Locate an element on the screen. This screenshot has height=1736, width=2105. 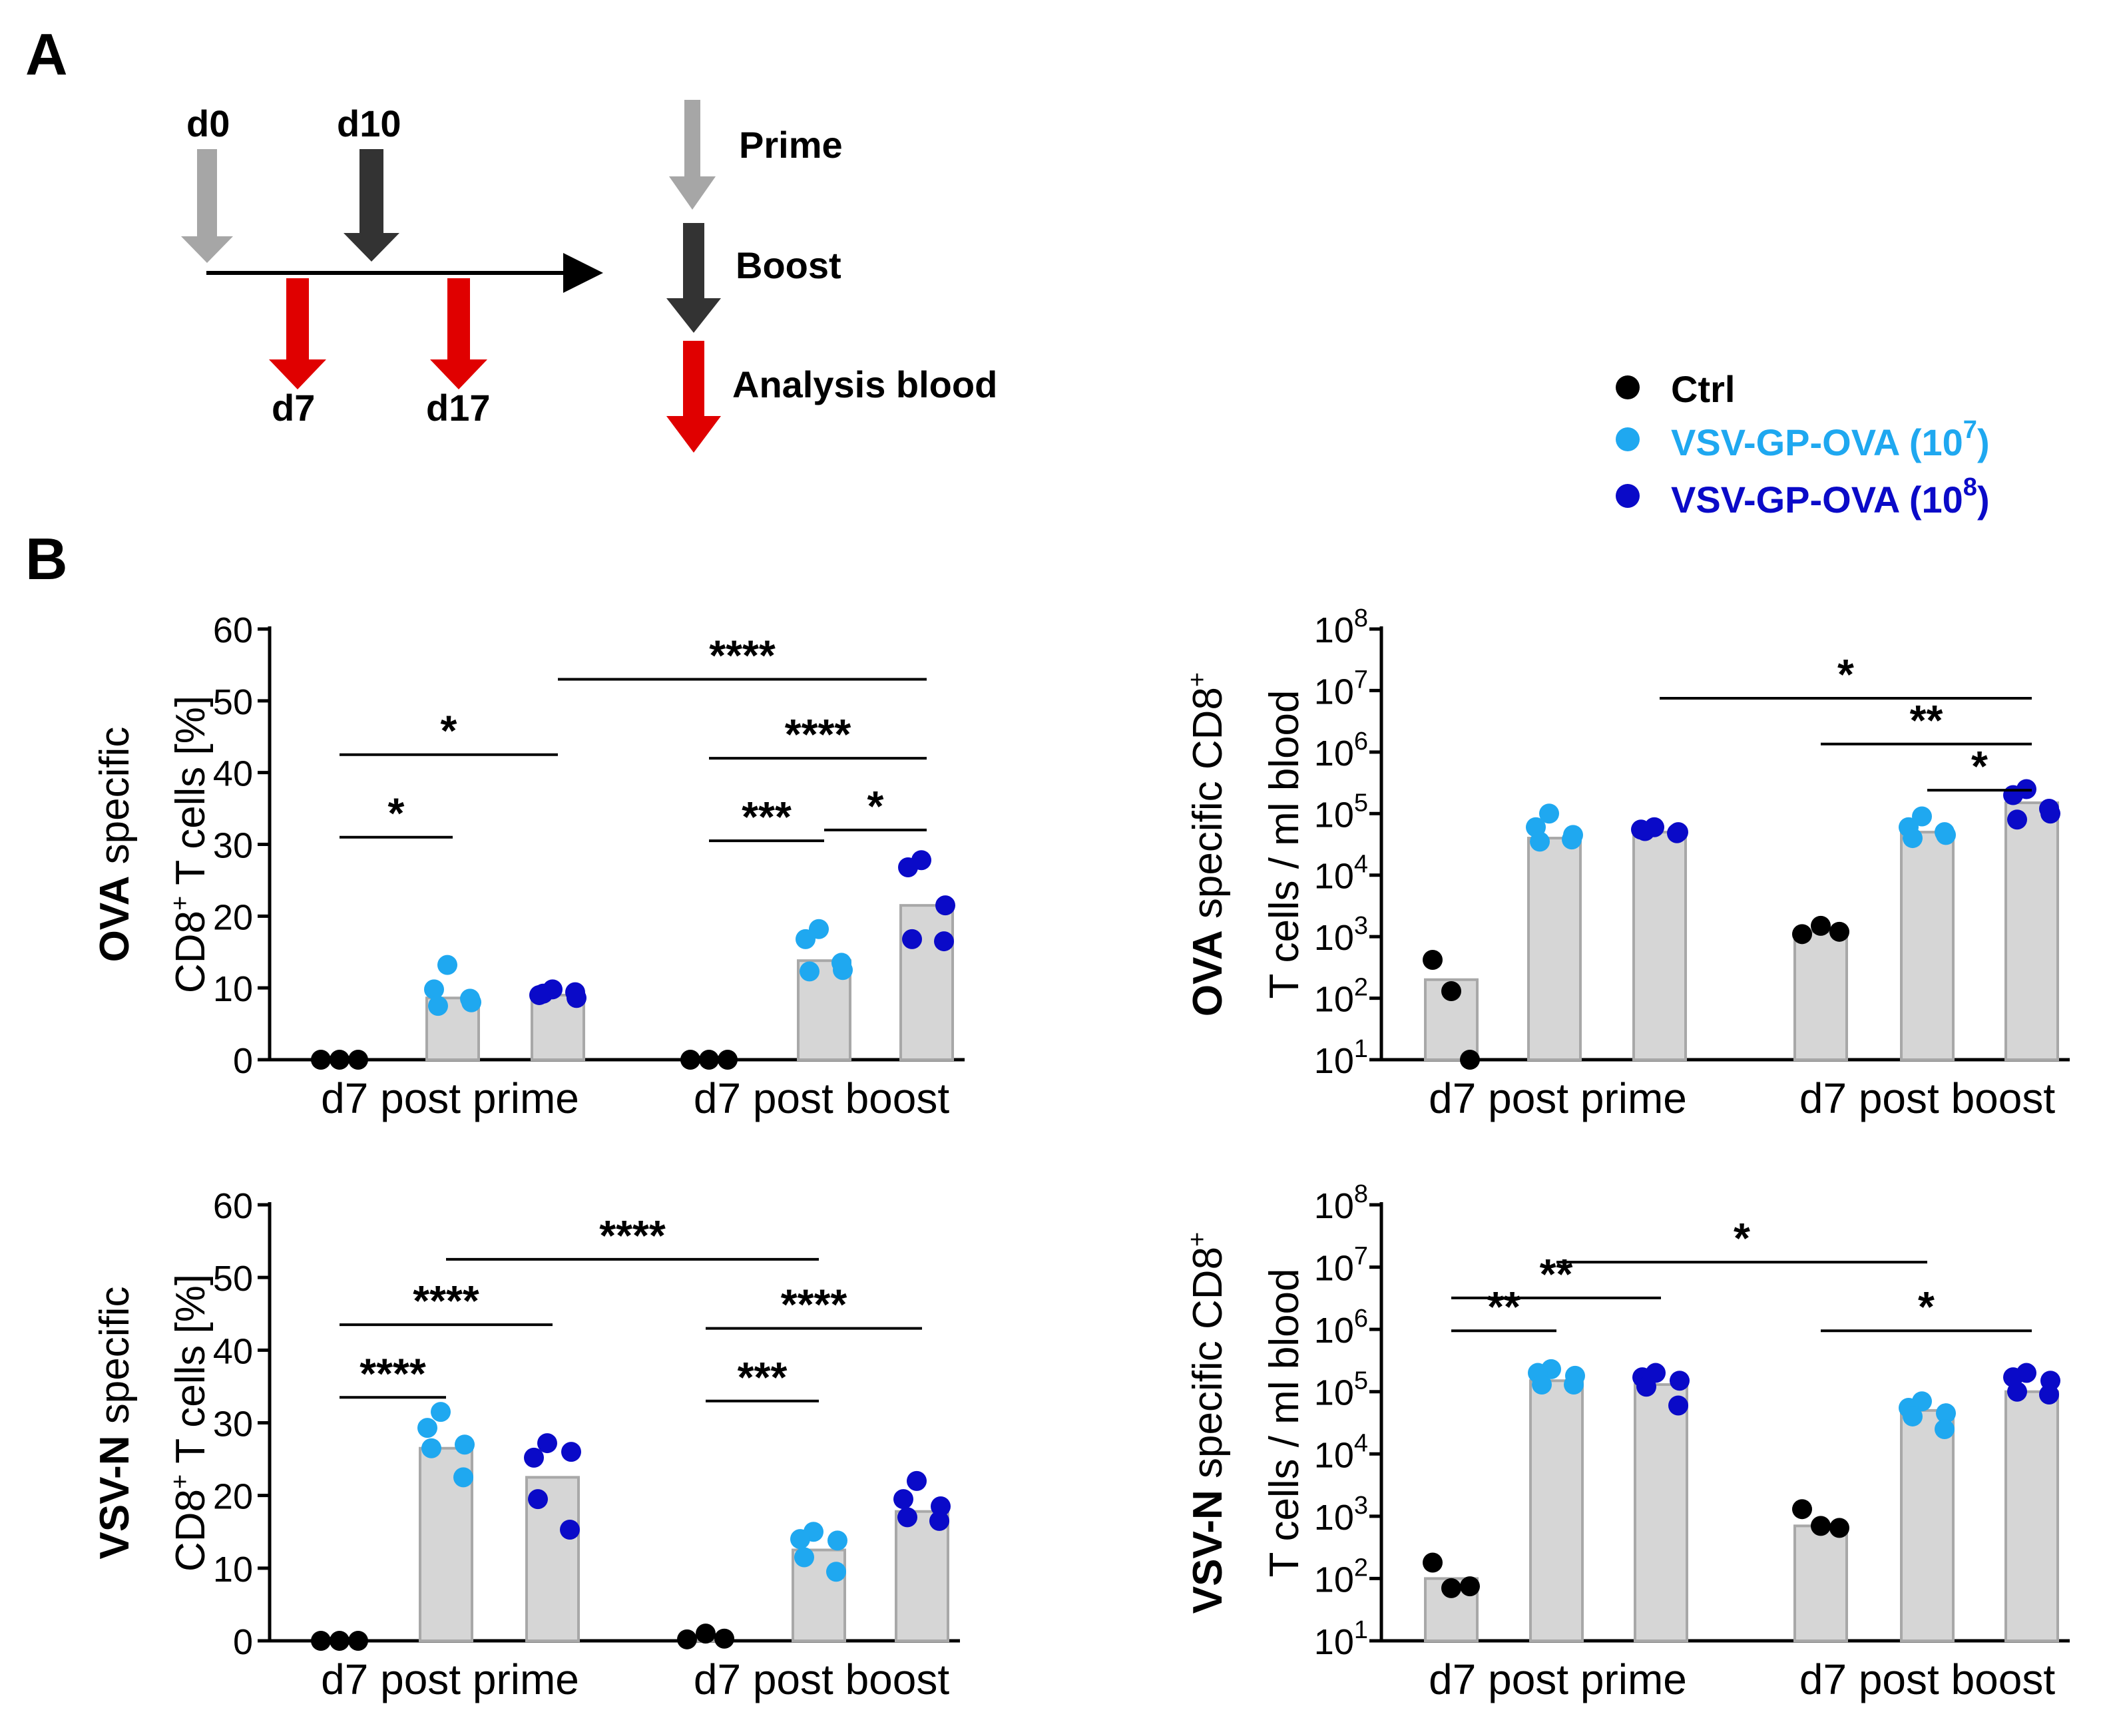
timeline-diagram: d0 d10 d7 d17 is located at coordinates (392, 266).